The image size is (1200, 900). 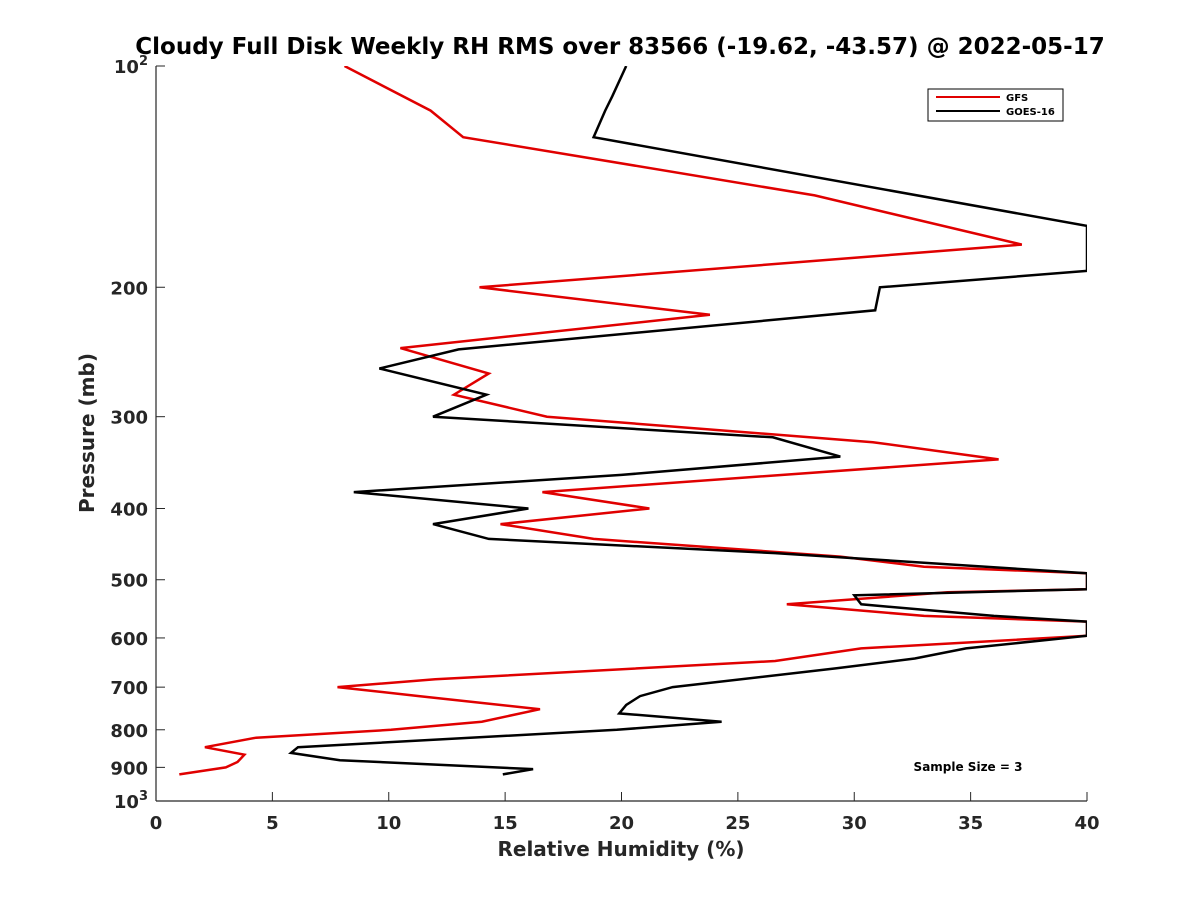 I want to click on legend-box, so click(x=995, y=105).